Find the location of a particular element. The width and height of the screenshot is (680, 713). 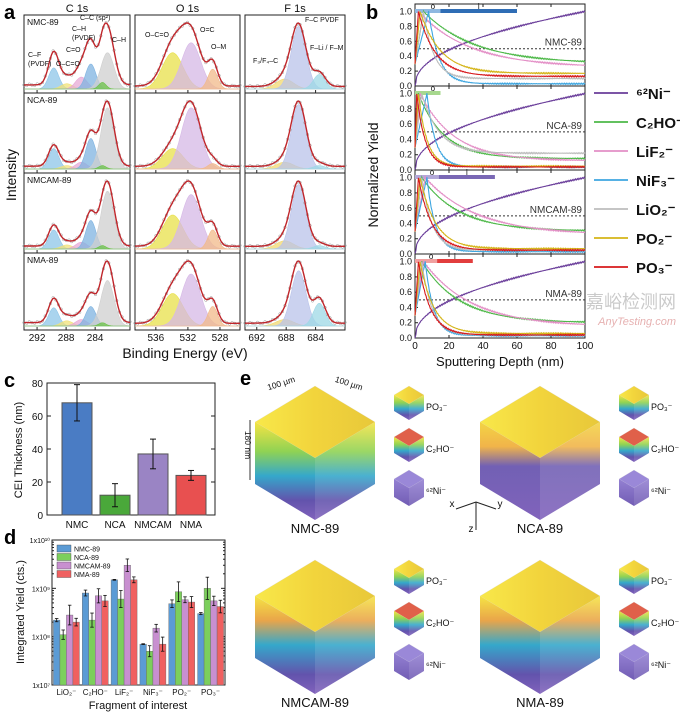

legend-label: ⁶²Ni⁻ is located at coordinates (653, 94).